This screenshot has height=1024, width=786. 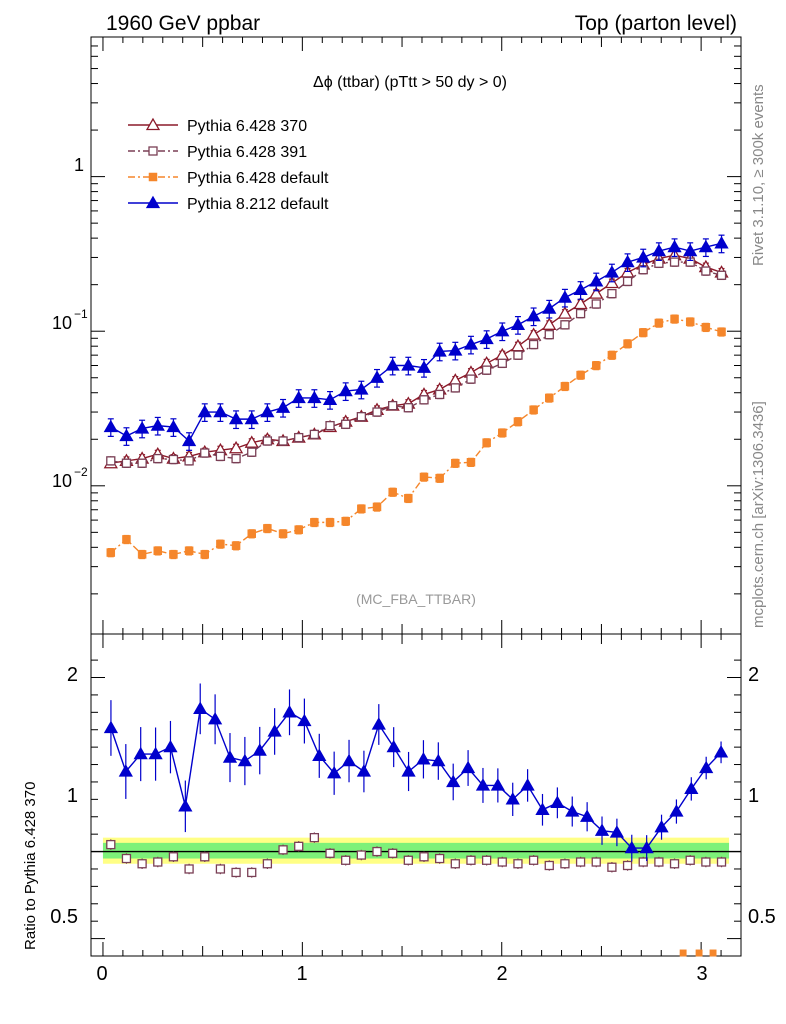 I want to click on main-ytick-exp-0.1: −1, so click(x=81, y=314).